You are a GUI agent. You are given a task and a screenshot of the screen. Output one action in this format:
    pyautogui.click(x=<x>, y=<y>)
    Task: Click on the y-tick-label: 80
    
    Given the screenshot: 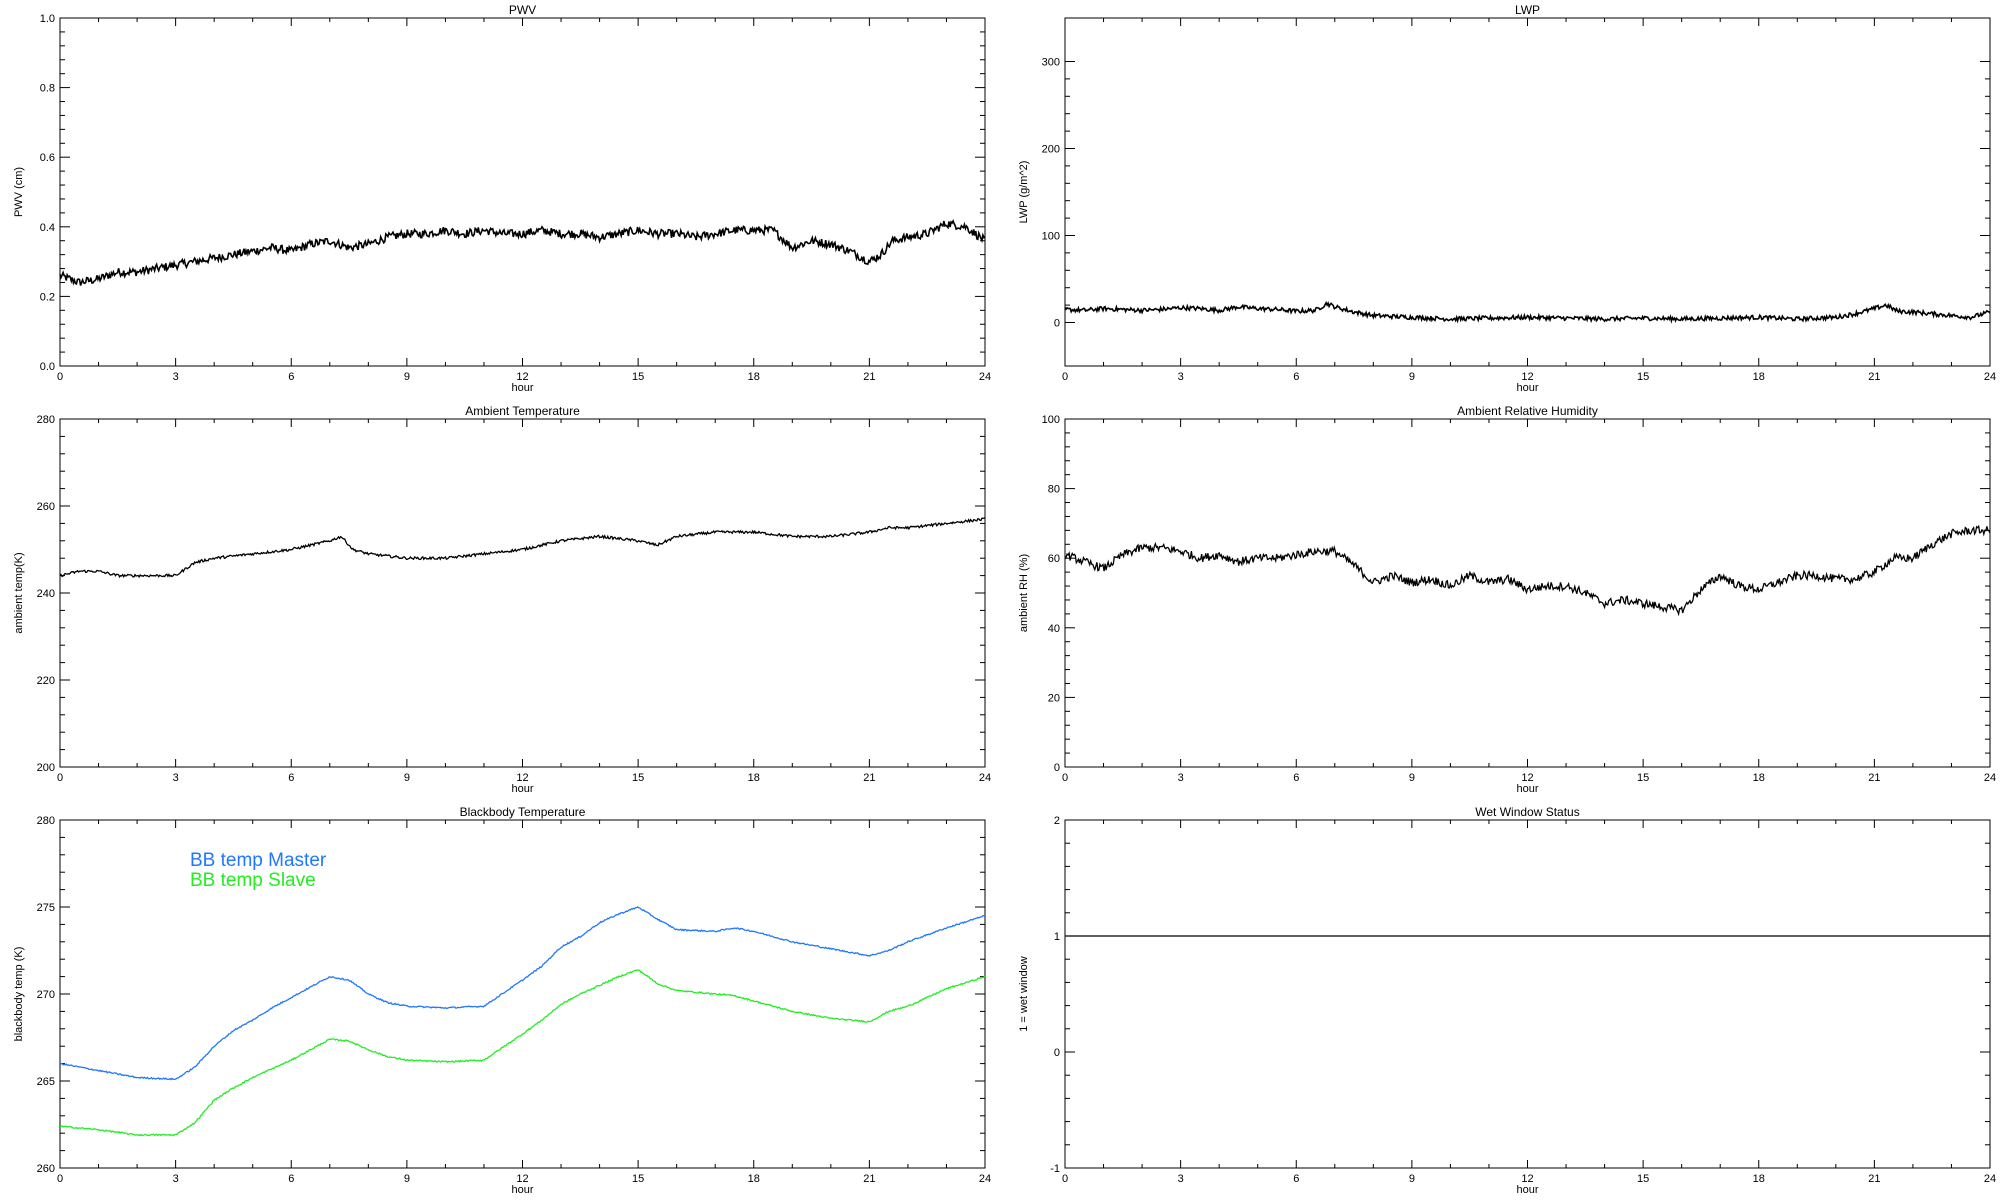 What is the action you would take?
    pyautogui.click(x=1054, y=490)
    